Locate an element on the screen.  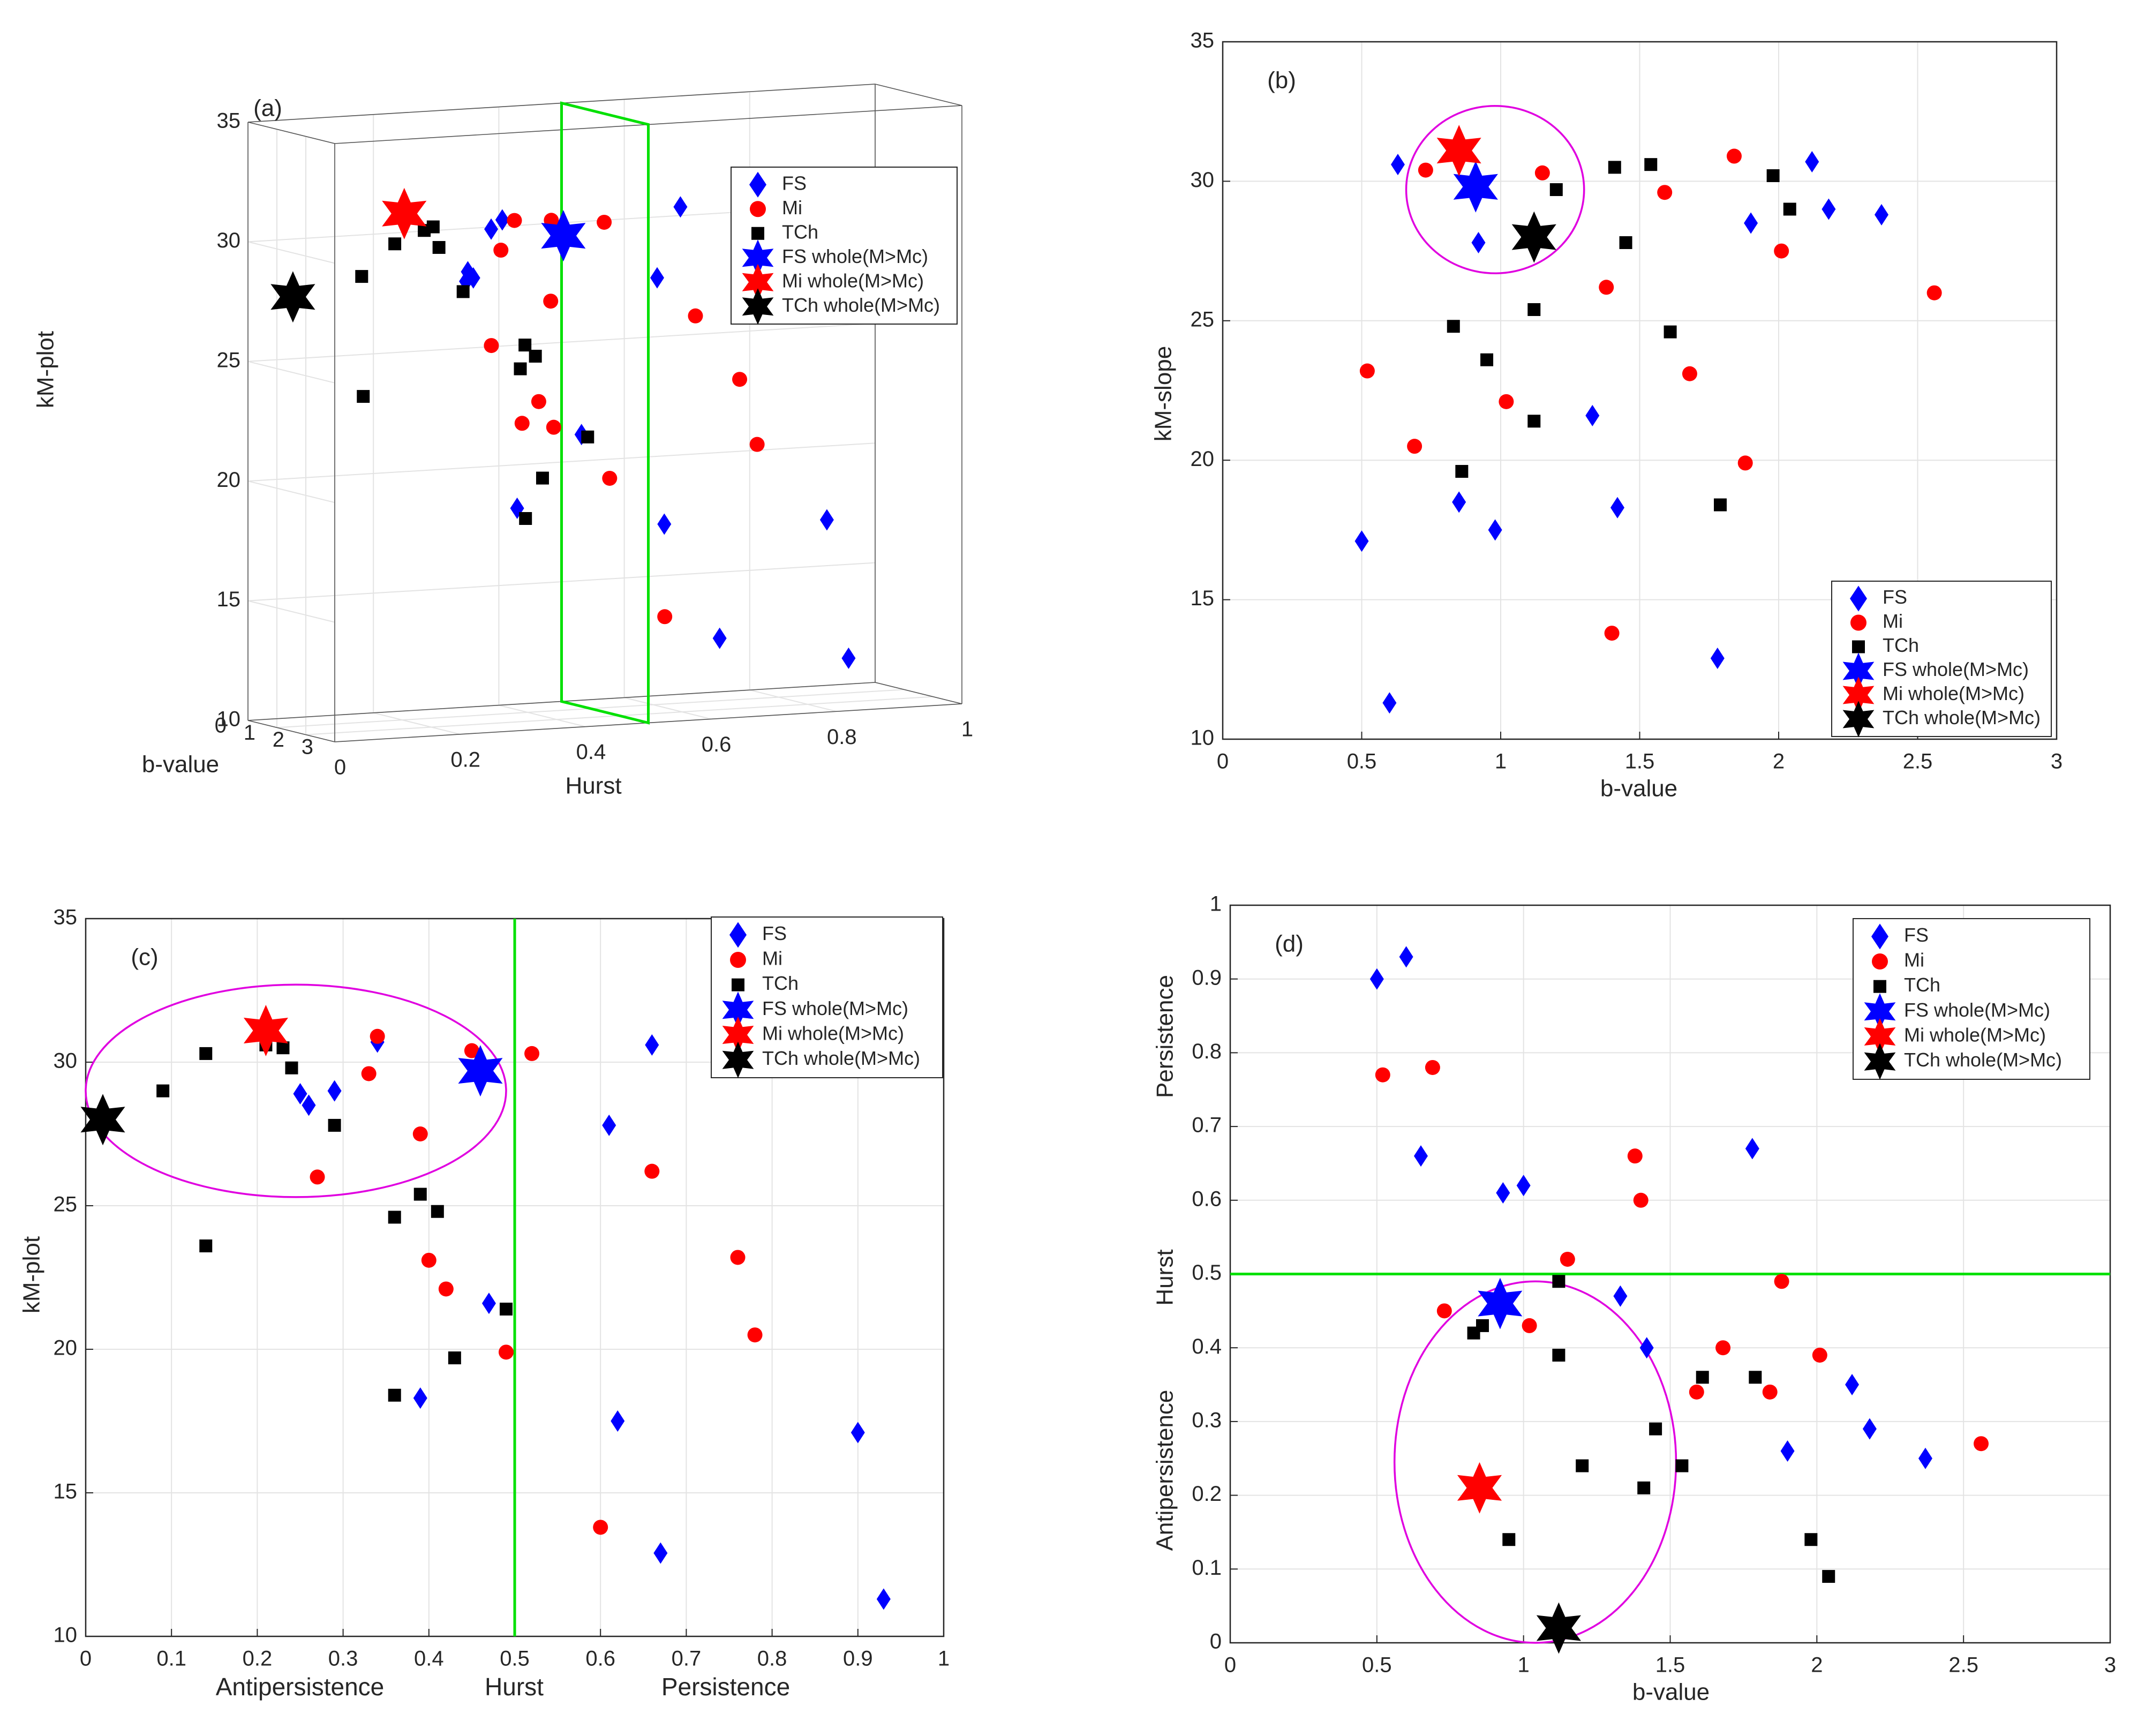
y-axis-label: kM-plot is located at coordinates (32, 1274).